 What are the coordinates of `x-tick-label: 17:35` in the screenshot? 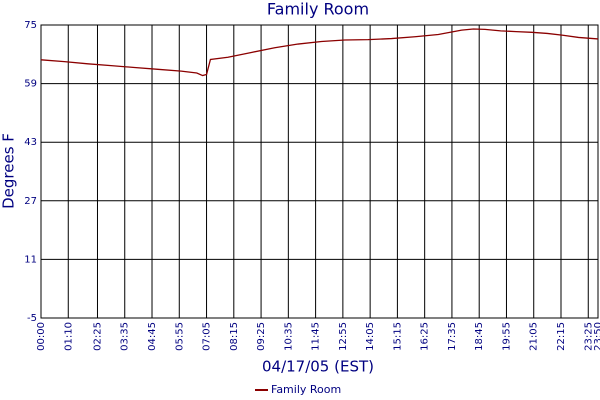 It's located at (452, 336).